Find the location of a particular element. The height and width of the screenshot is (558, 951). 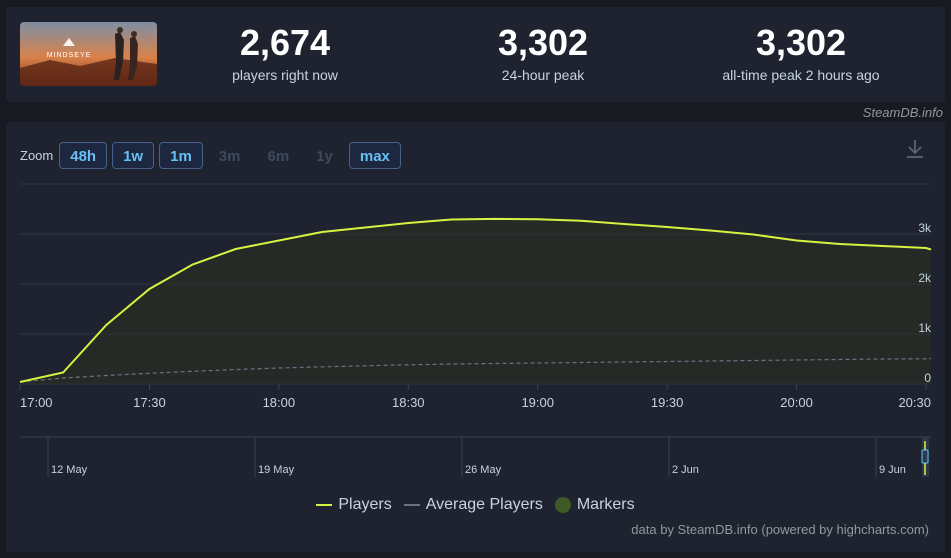

legend-players-swatch is located at coordinates (324, 505).